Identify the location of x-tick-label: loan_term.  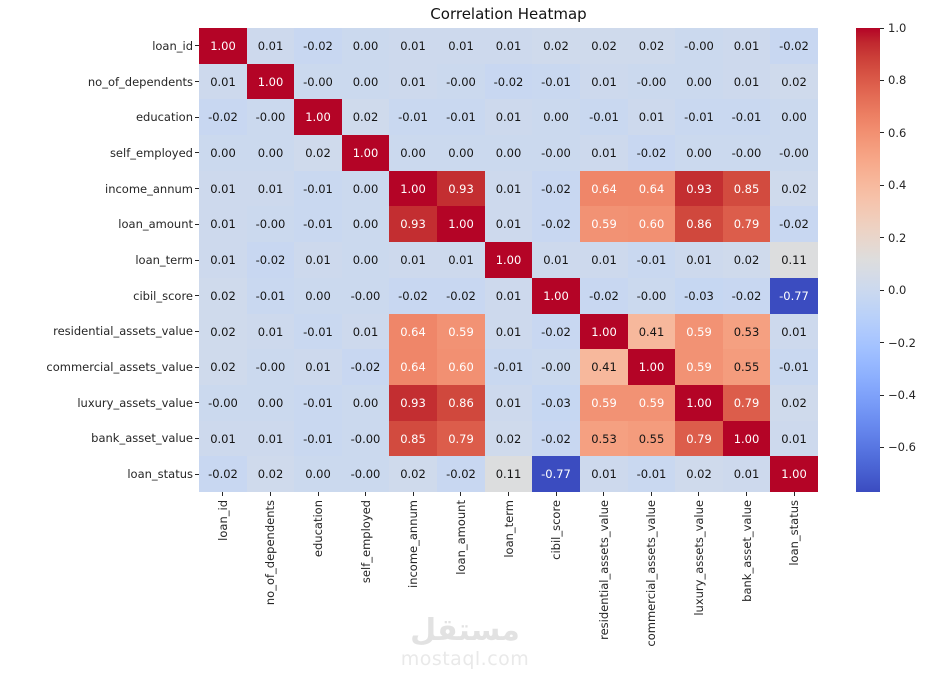
(508, 529).